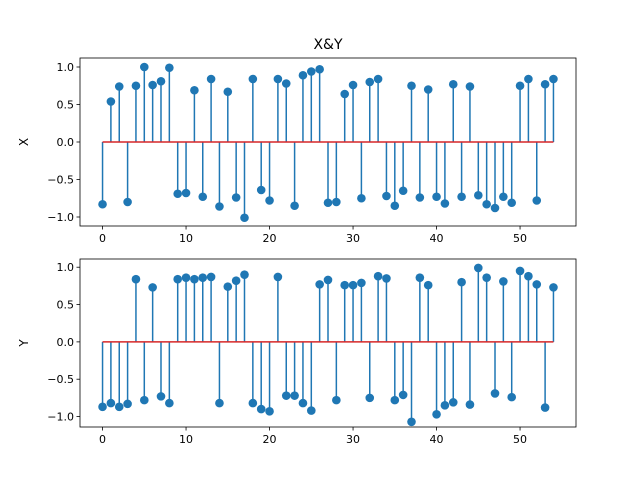 This screenshot has height=480, width=640. What do you see at coordinates (24, 142) in the screenshot?
I see `y-axis-label: X` at bounding box center [24, 142].